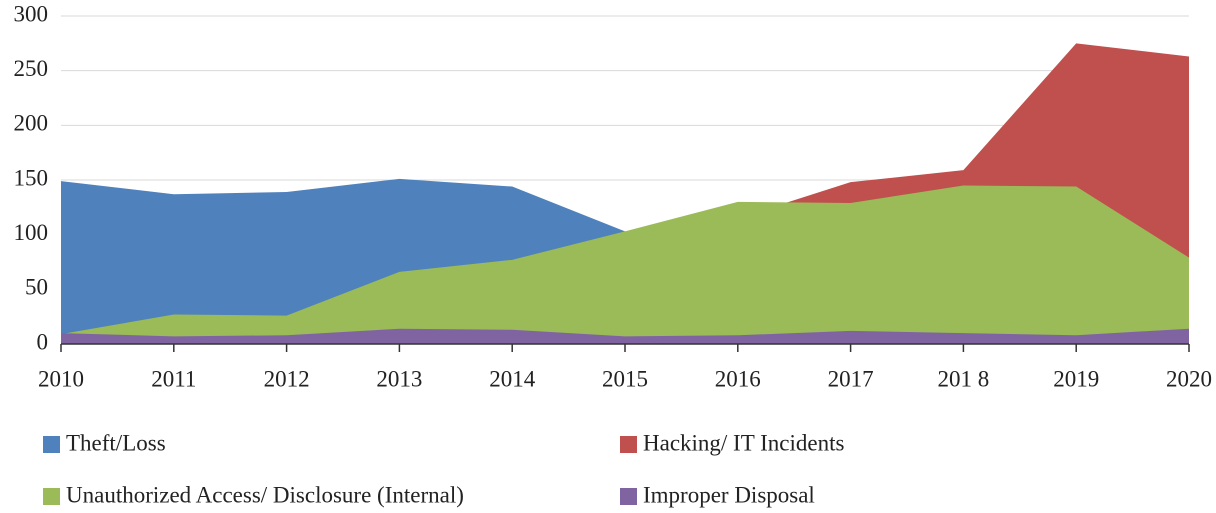  Describe the element at coordinates (31, 13) in the screenshot. I see `y-tick-label: 300` at that location.